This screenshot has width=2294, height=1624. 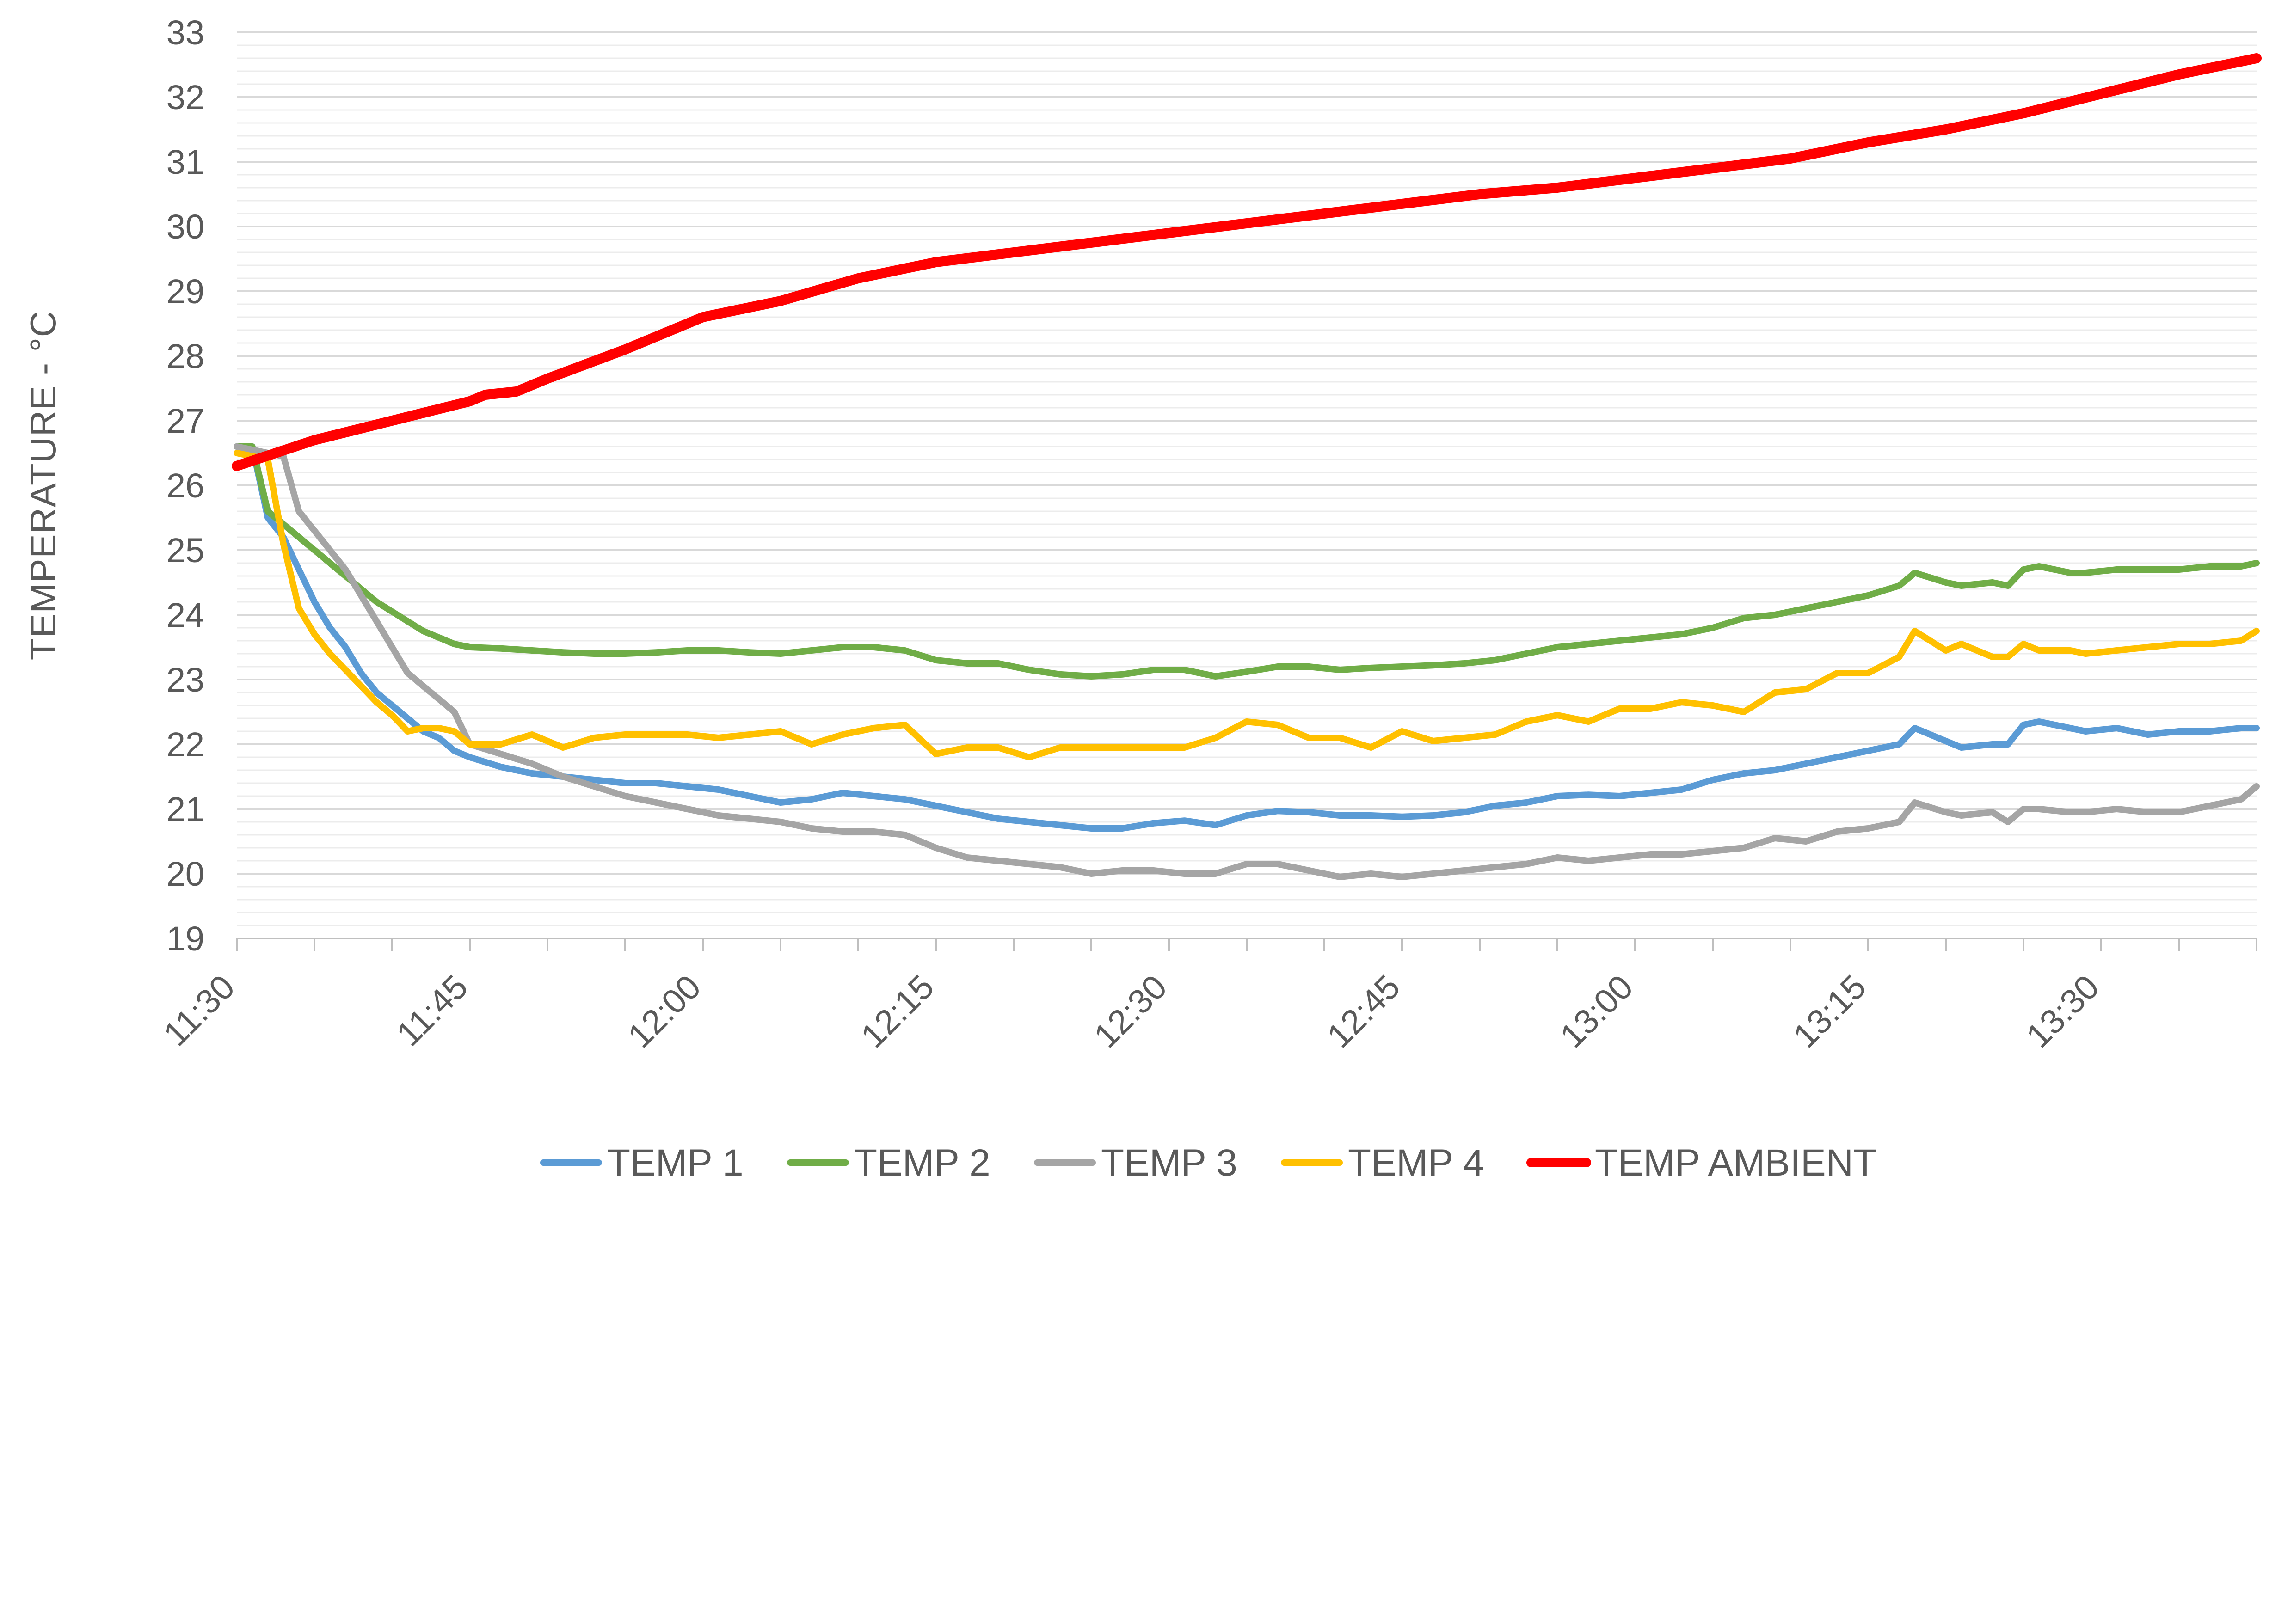 I want to click on y-tick-label: 21, so click(x=185, y=809).